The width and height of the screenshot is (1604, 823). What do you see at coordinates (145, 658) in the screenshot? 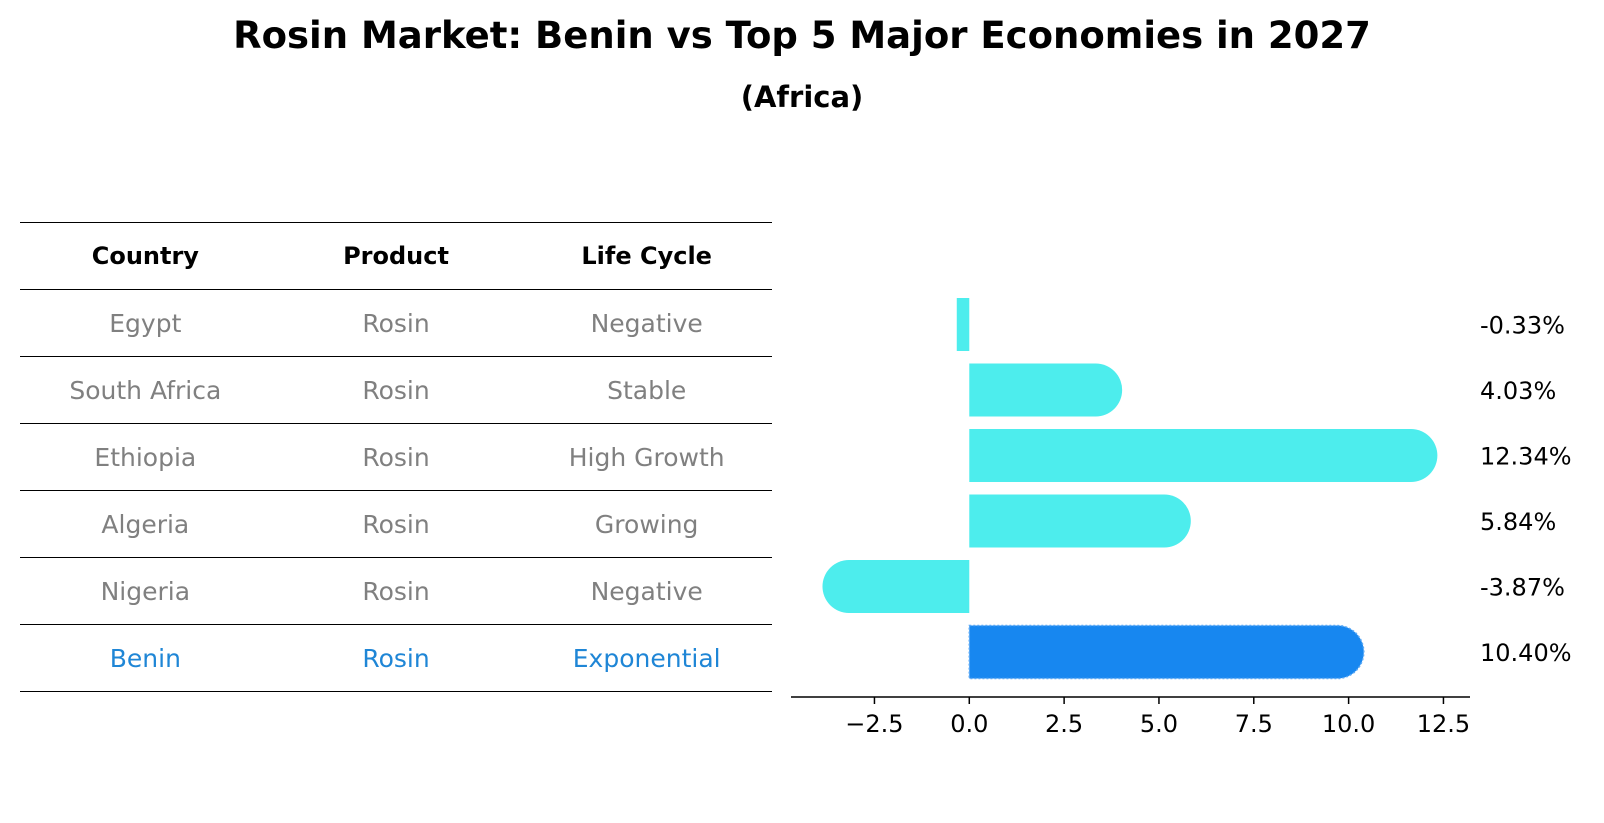
I see `country-cell: Benin` at bounding box center [145, 658].